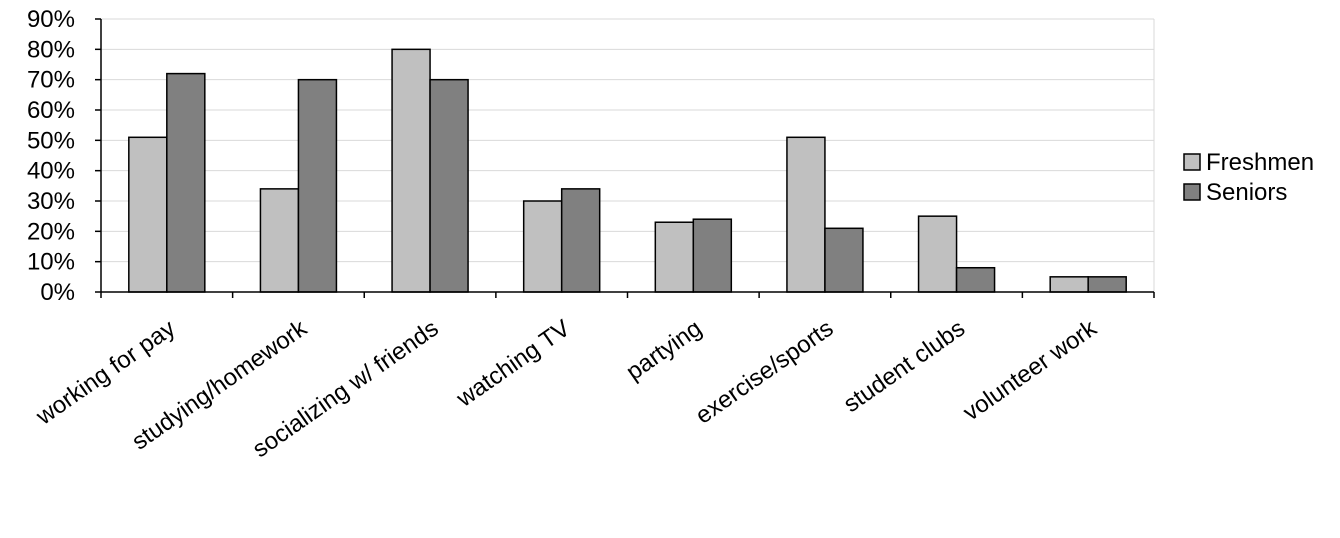 This screenshot has height=538, width=1340. Describe the element at coordinates (51, 140) in the screenshot. I see `y-tick-label: 50%` at that location.